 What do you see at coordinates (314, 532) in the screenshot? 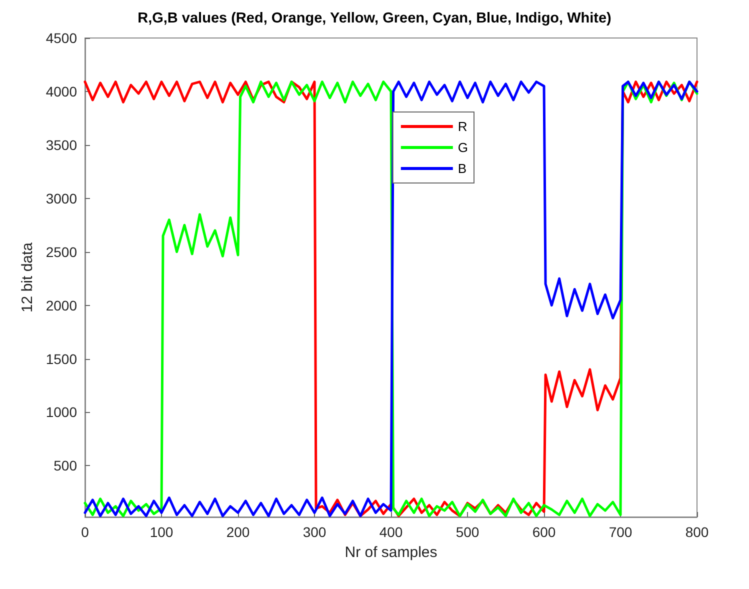
I see `x-tick-label: 300` at bounding box center [314, 532].